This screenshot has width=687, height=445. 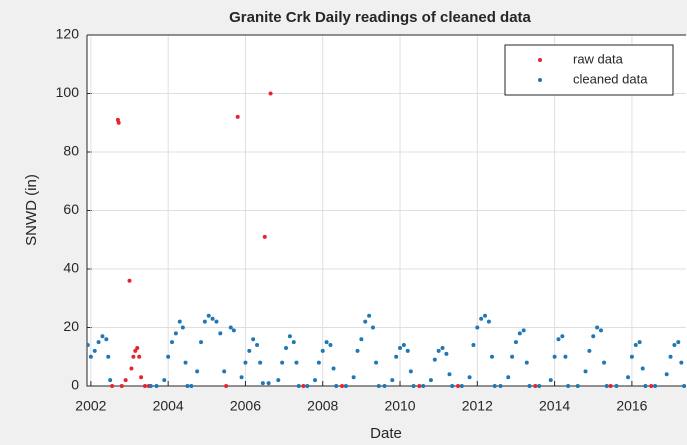 What do you see at coordinates (399, 406) in the screenshot?
I see `x-tick-label: 2010` at bounding box center [399, 406].